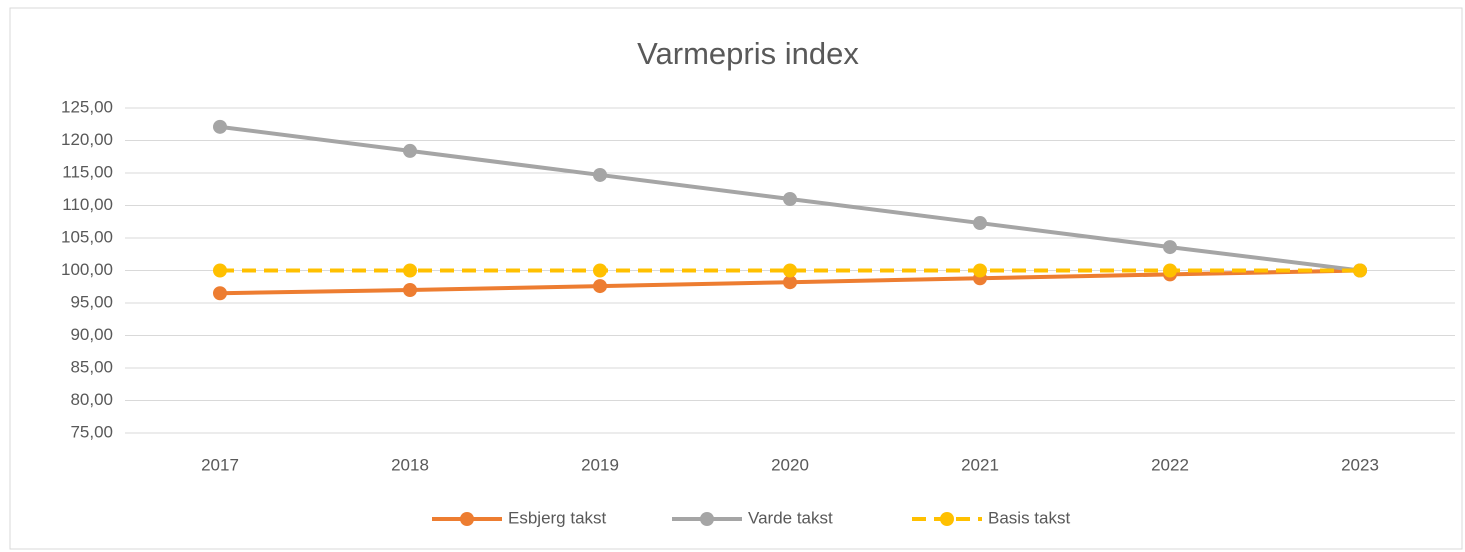 This screenshot has width=1465, height=552. I want to click on legend-label: Esbjerg takst, so click(557, 517).